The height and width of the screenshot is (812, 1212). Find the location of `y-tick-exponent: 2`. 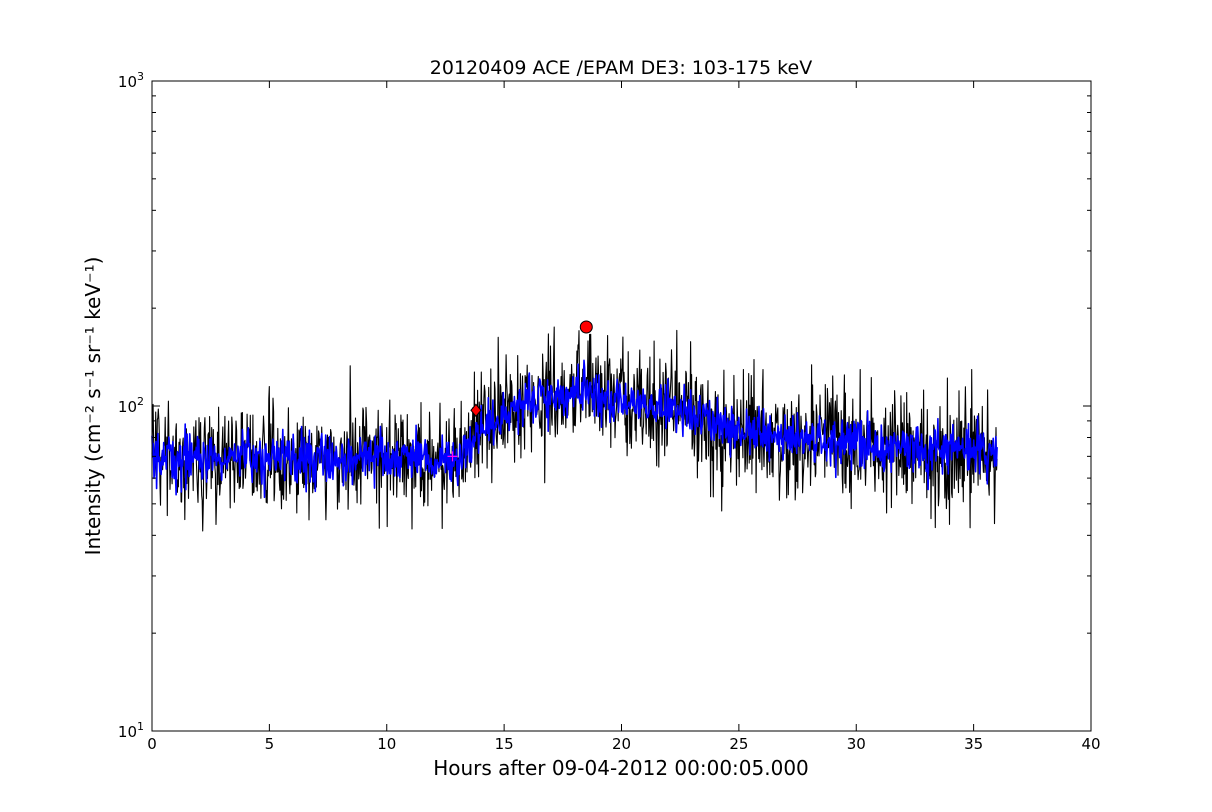

y-tick-exponent: 2 is located at coordinates (140, 401).